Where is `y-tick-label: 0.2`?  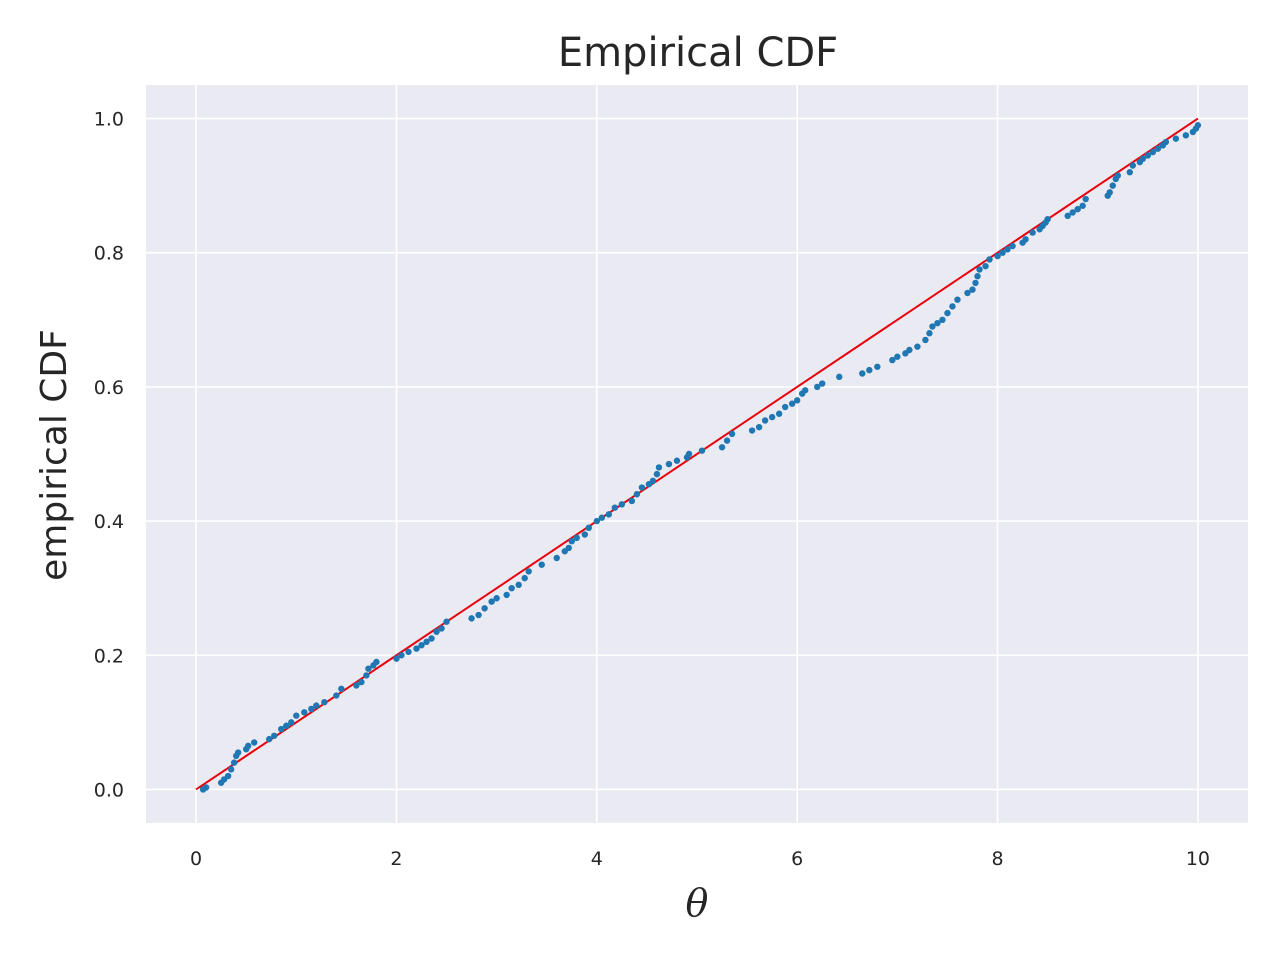
y-tick-label: 0.2 is located at coordinates (109, 656).